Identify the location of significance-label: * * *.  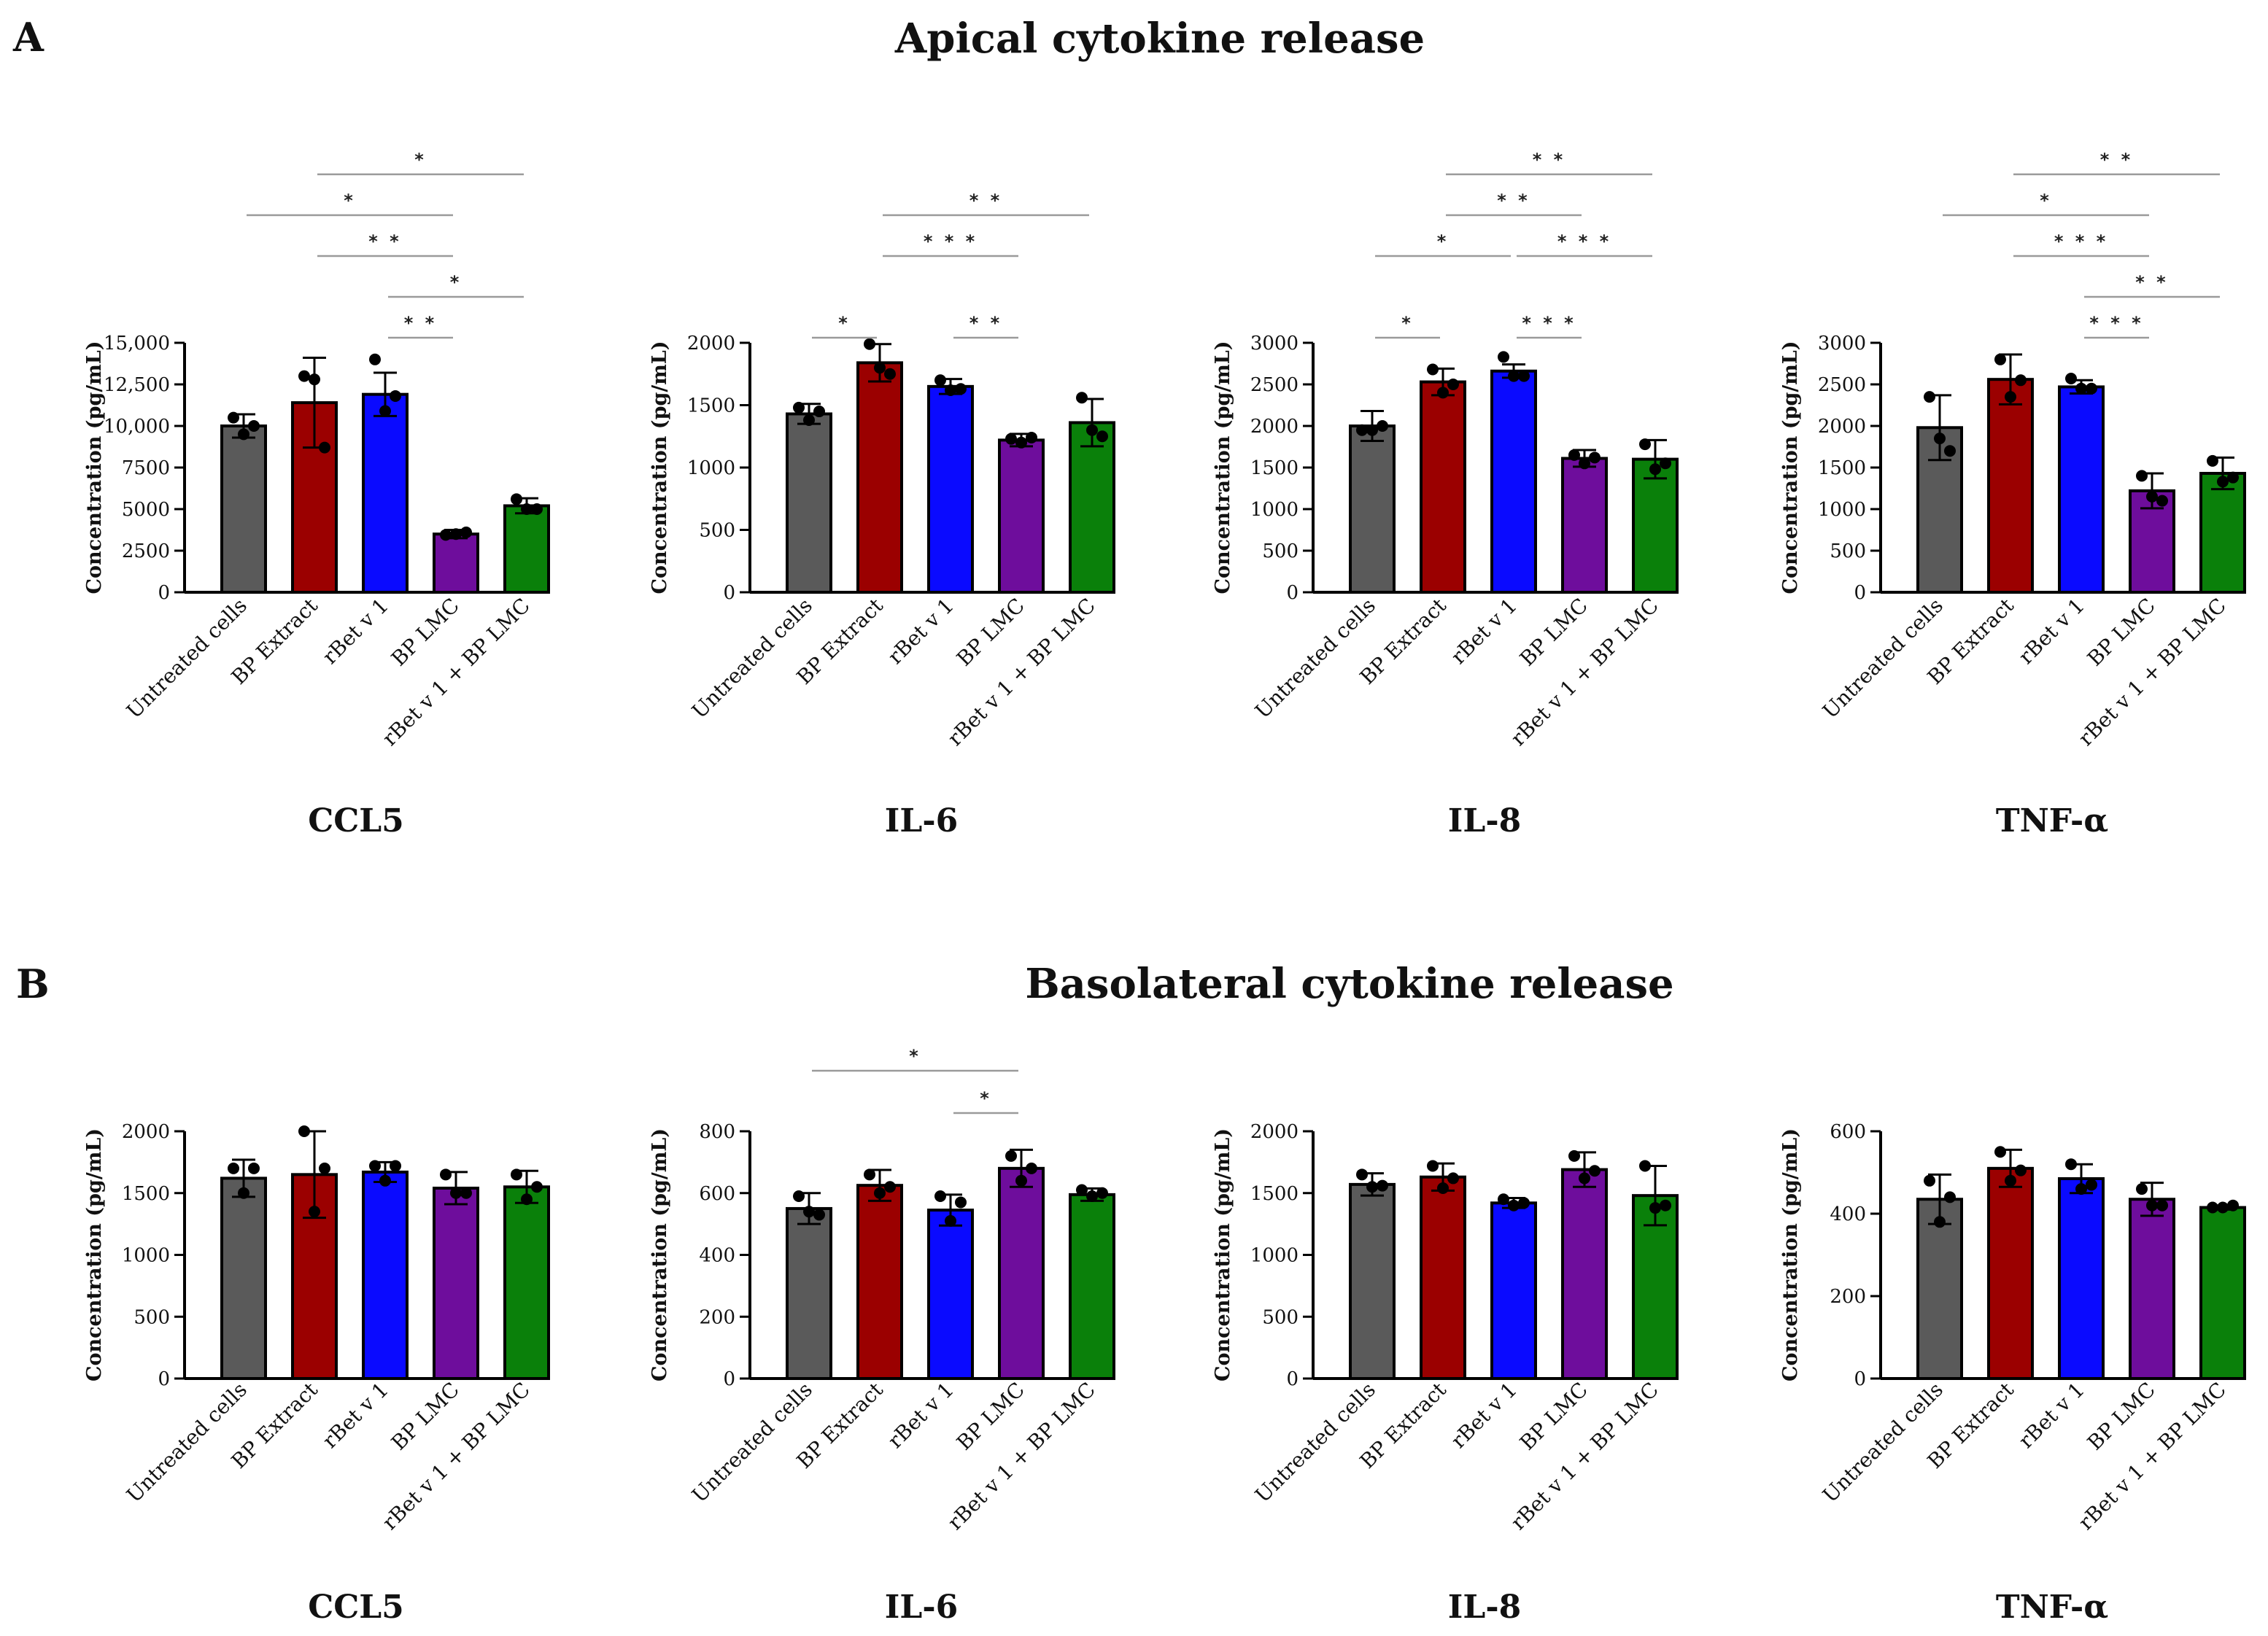
(2081, 242).